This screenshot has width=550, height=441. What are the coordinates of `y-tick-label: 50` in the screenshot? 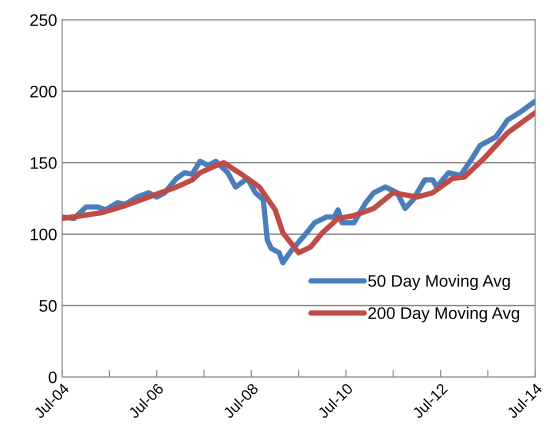 It's located at (48, 306).